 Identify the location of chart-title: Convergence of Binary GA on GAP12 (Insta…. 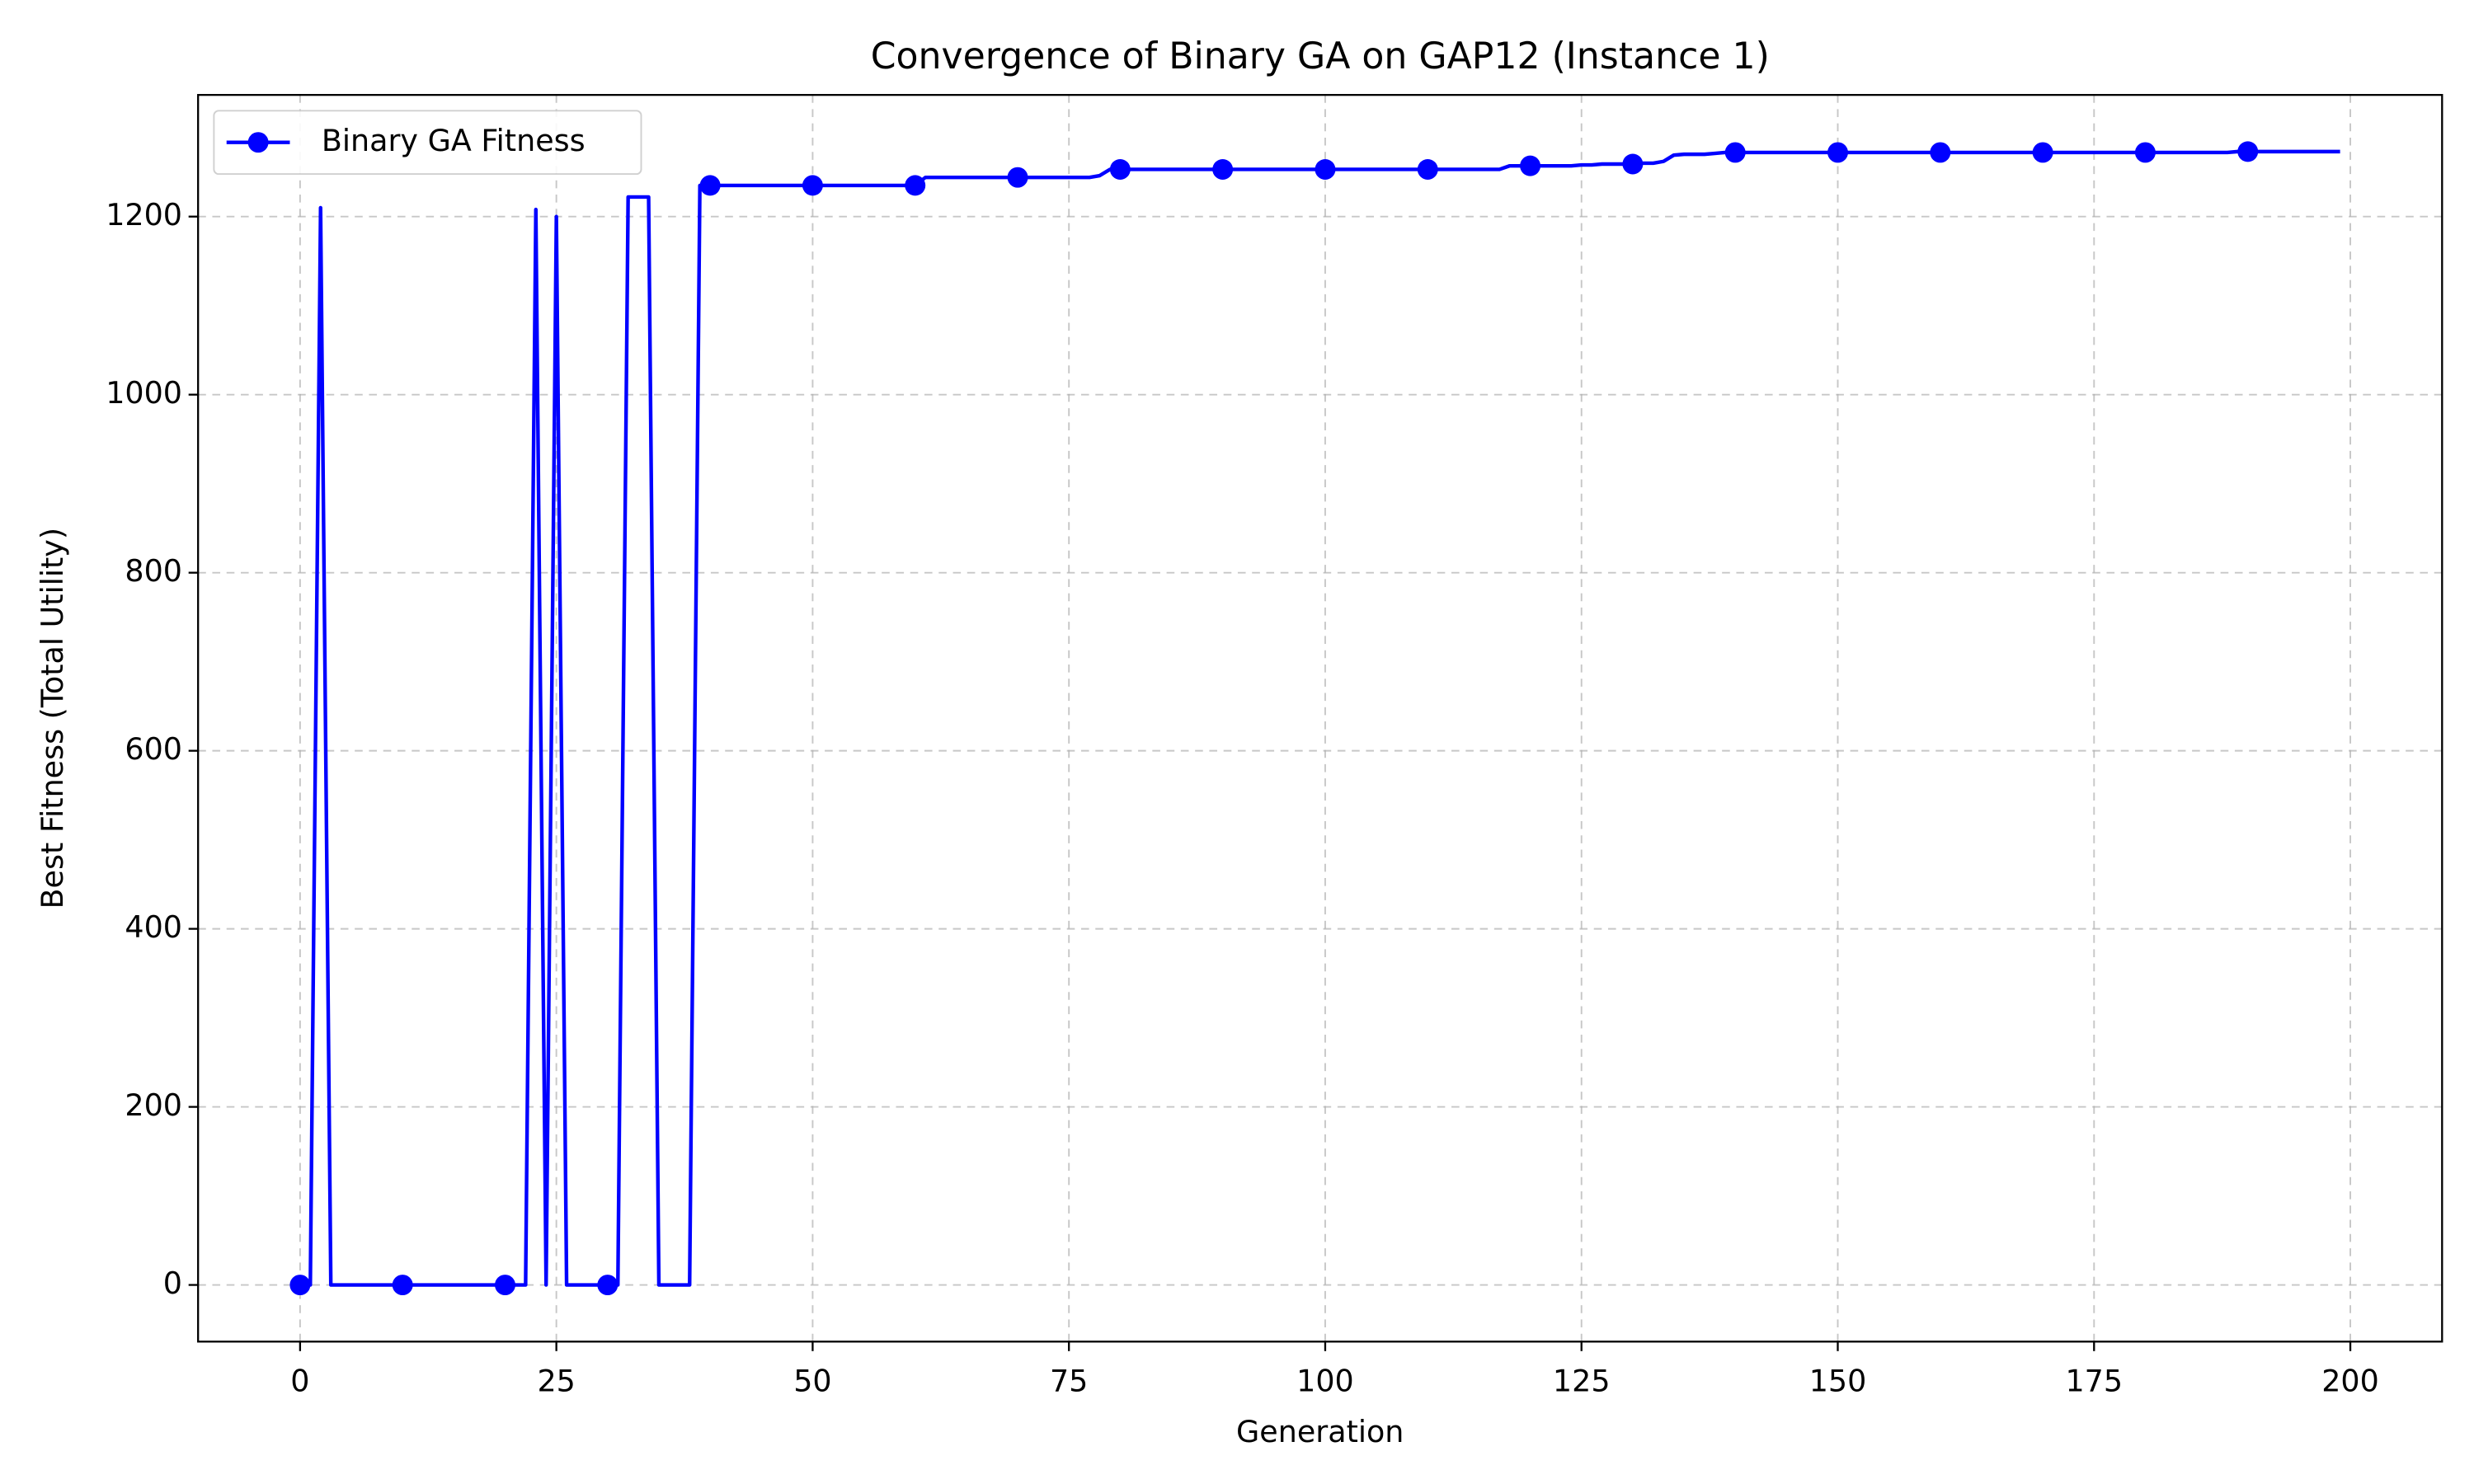
(1320, 56).